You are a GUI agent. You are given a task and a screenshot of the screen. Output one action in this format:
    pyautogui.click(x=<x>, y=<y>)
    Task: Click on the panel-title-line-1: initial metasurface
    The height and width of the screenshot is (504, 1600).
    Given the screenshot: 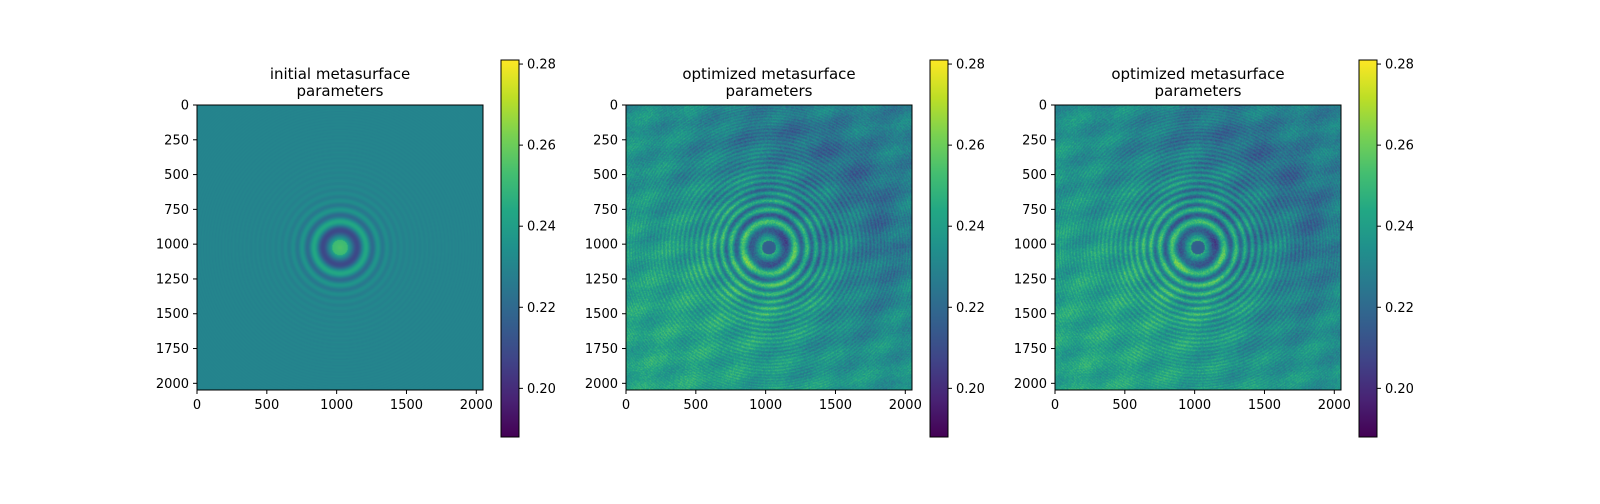 What is the action you would take?
    pyautogui.click(x=340, y=74)
    